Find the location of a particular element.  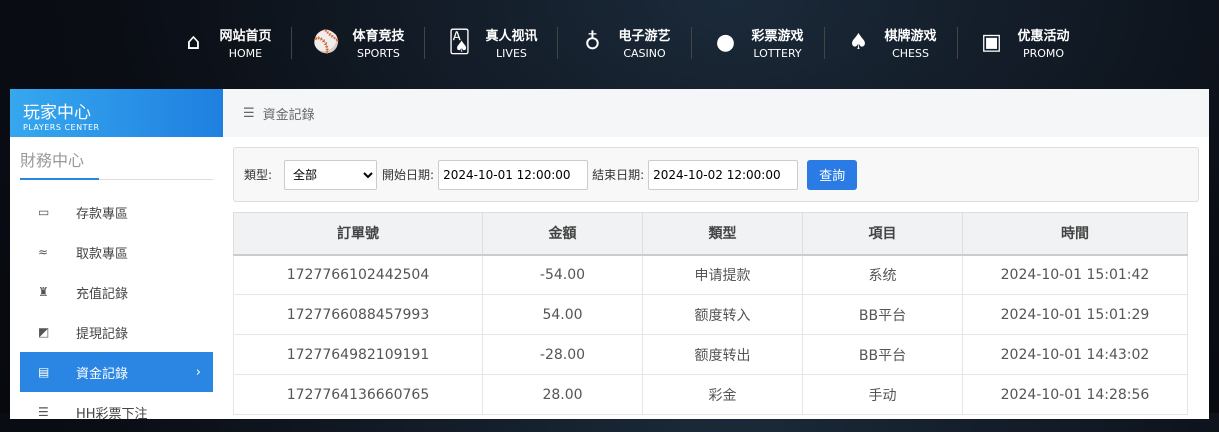

table-cell: 申请提款 is located at coordinates (722, 274).